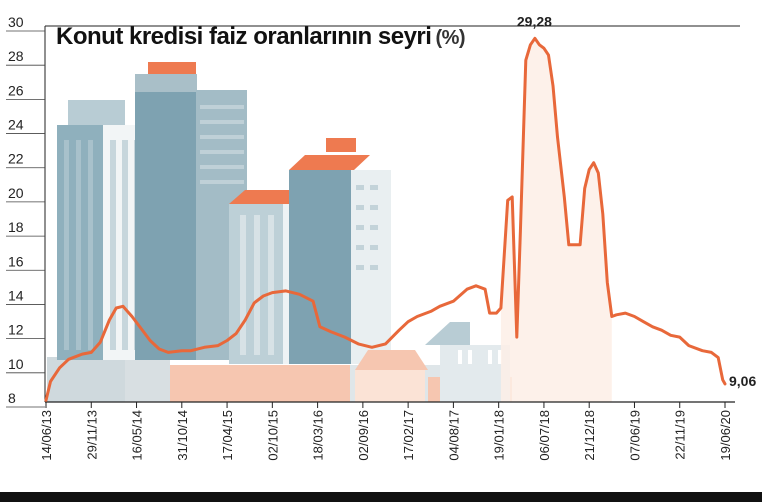 The image size is (762, 502). I want to click on x-tick-label: 22/11/19, so click(680, 435).